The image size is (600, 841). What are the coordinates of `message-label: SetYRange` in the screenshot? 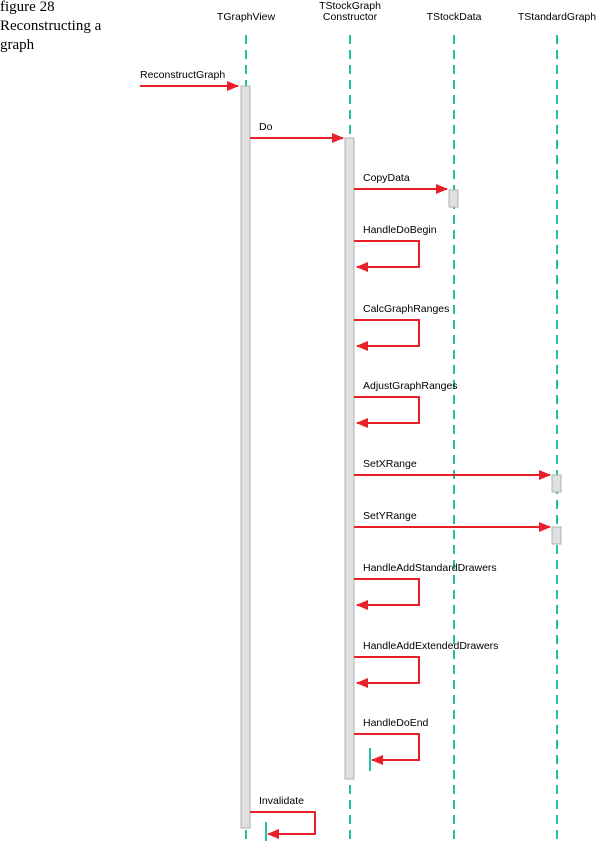 It's located at (390, 516).